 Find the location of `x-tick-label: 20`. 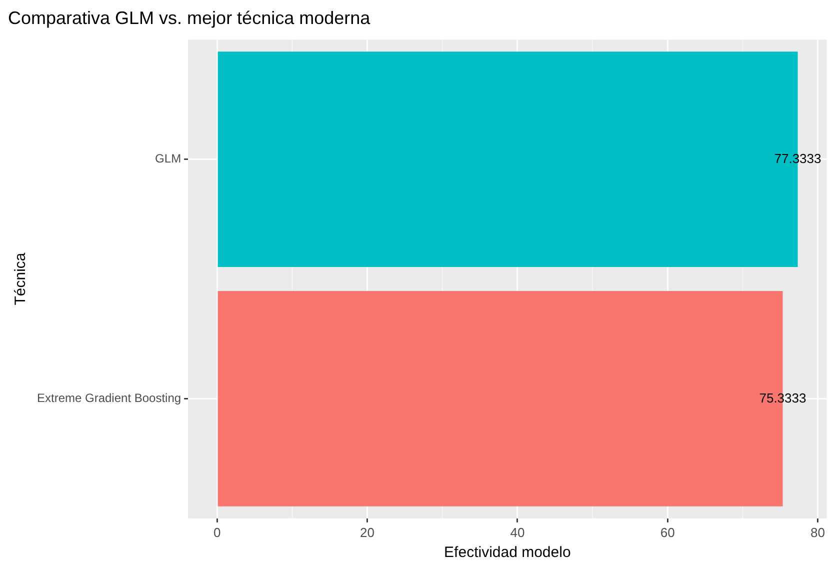

x-tick-label: 20 is located at coordinates (367, 532).